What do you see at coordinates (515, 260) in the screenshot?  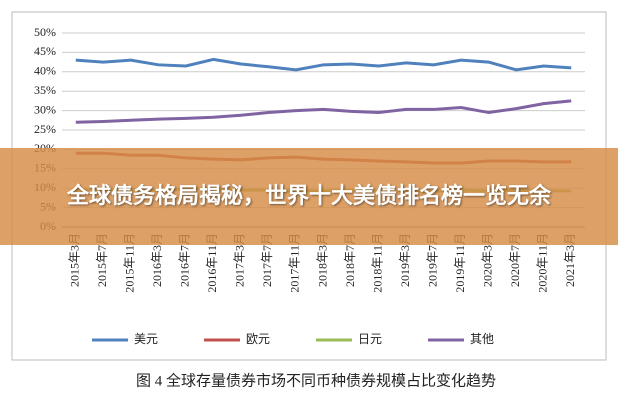 I see `x-tick-label: 2020年7月` at bounding box center [515, 260].